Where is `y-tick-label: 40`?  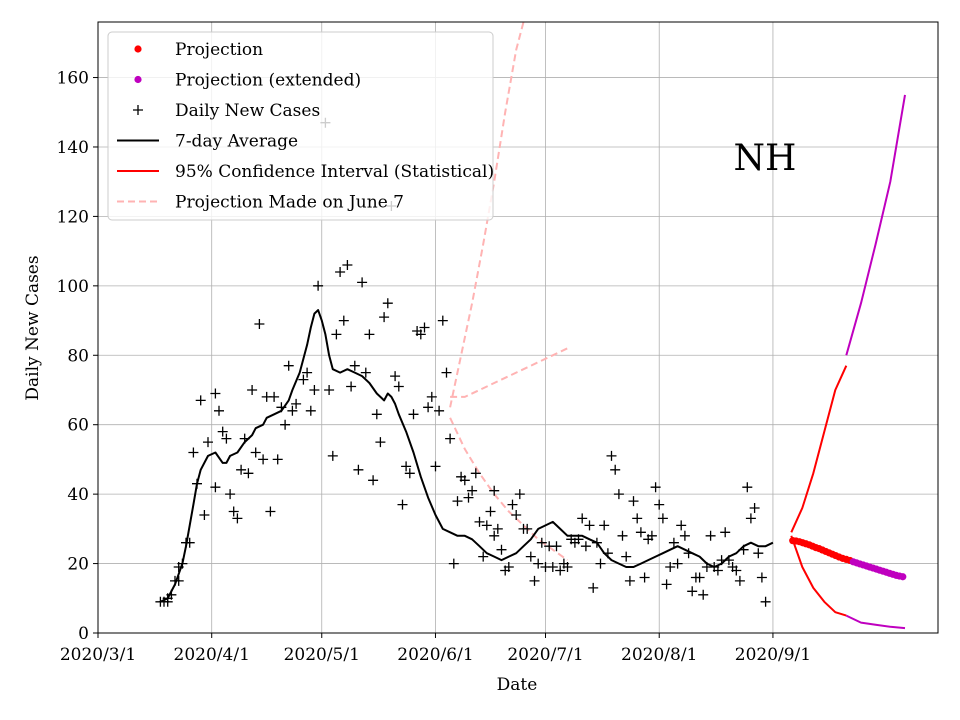
y-tick-label: 40 is located at coordinates (78, 495).